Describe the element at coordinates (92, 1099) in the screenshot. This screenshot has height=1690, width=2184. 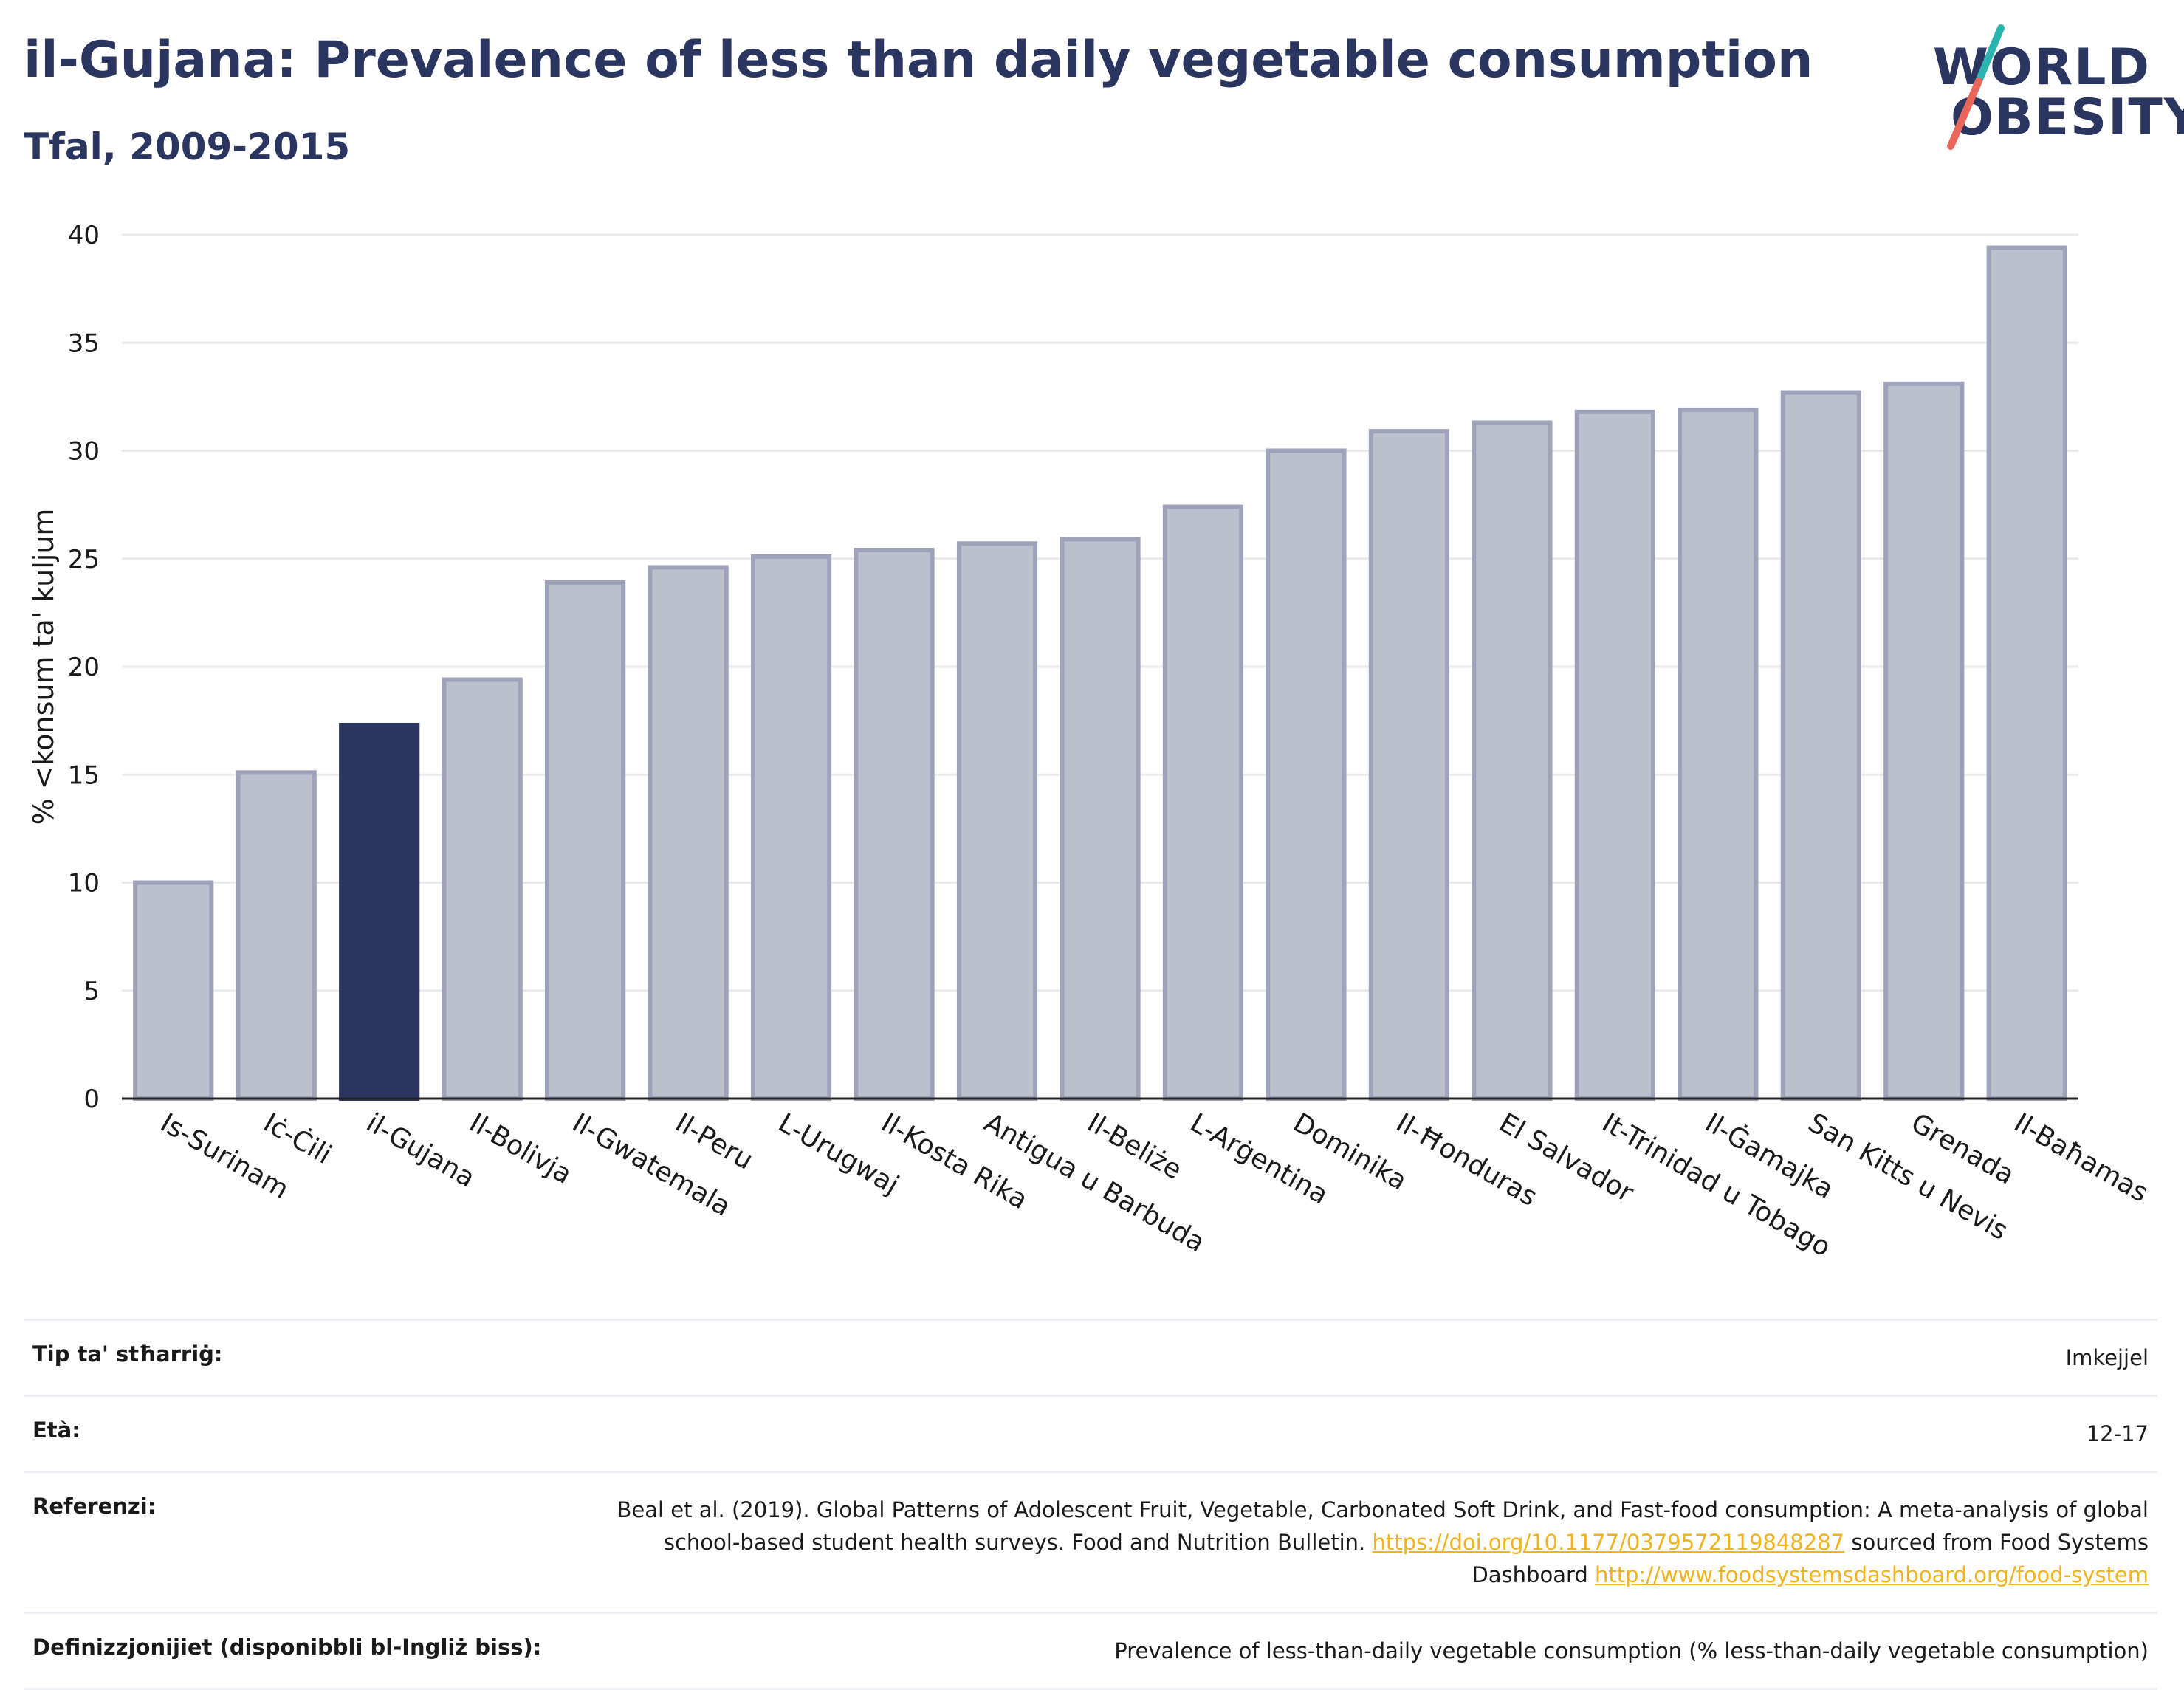
I see `y-tick-label: 0` at that location.